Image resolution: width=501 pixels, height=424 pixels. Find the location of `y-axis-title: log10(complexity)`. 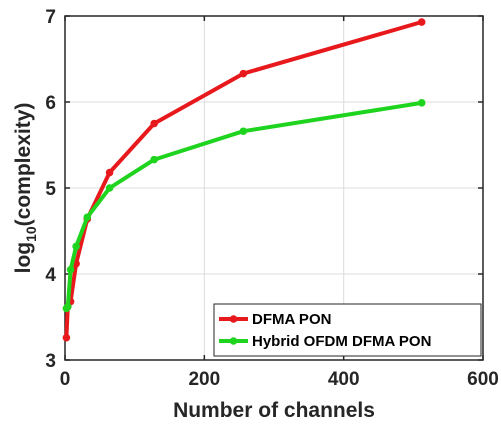

y-axis-title: log10(complexity) is located at coordinates (25, 188).